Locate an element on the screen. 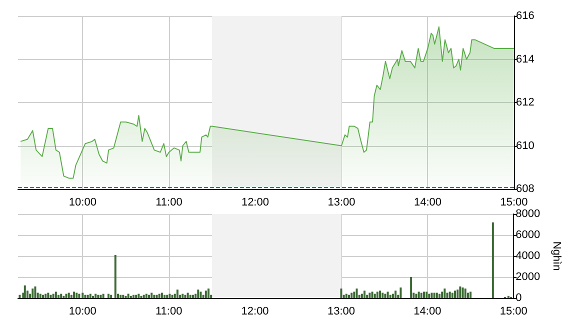 The width and height of the screenshot is (570, 320). x-tick-label: 11:00 is located at coordinates (169, 202).